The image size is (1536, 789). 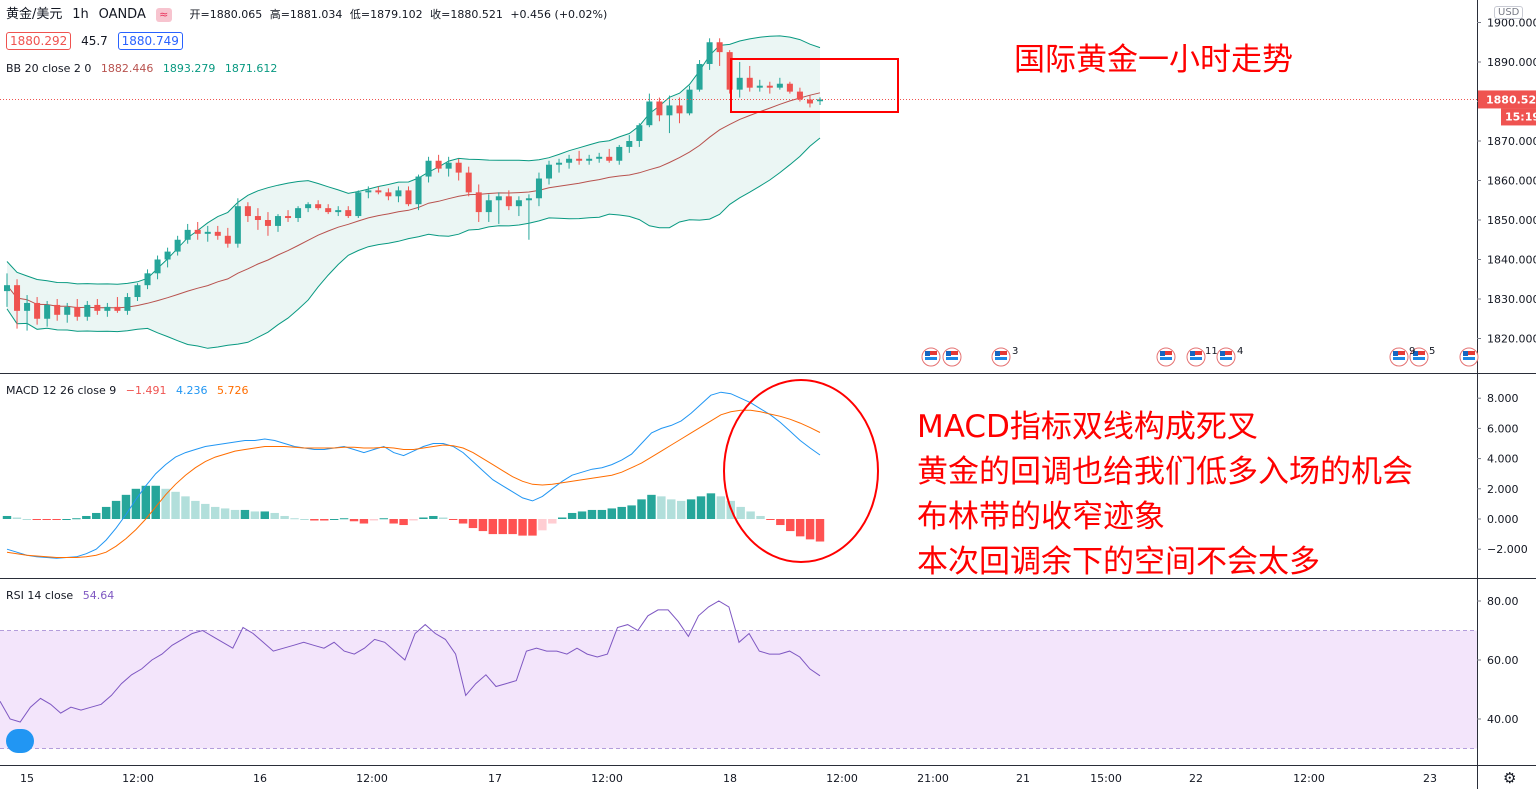 I want to click on currency-label: USD, so click(x=1509, y=12).